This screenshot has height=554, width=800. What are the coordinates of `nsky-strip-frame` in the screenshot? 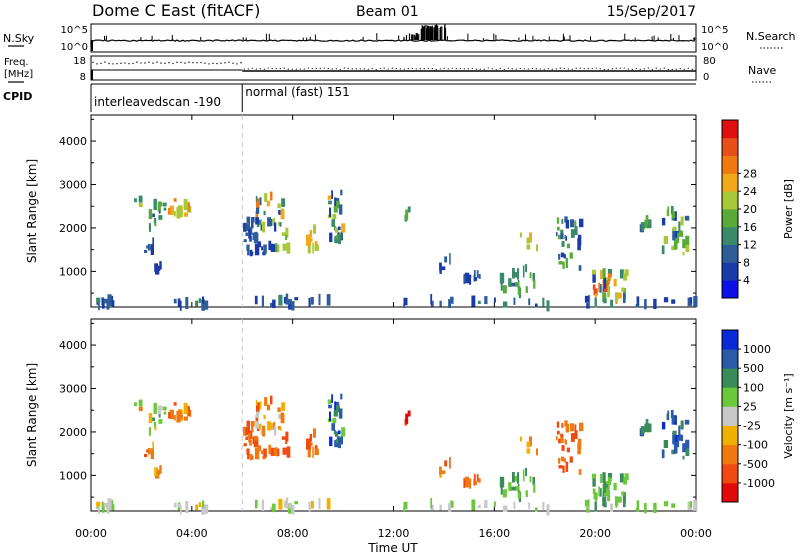 It's located at (393, 38).